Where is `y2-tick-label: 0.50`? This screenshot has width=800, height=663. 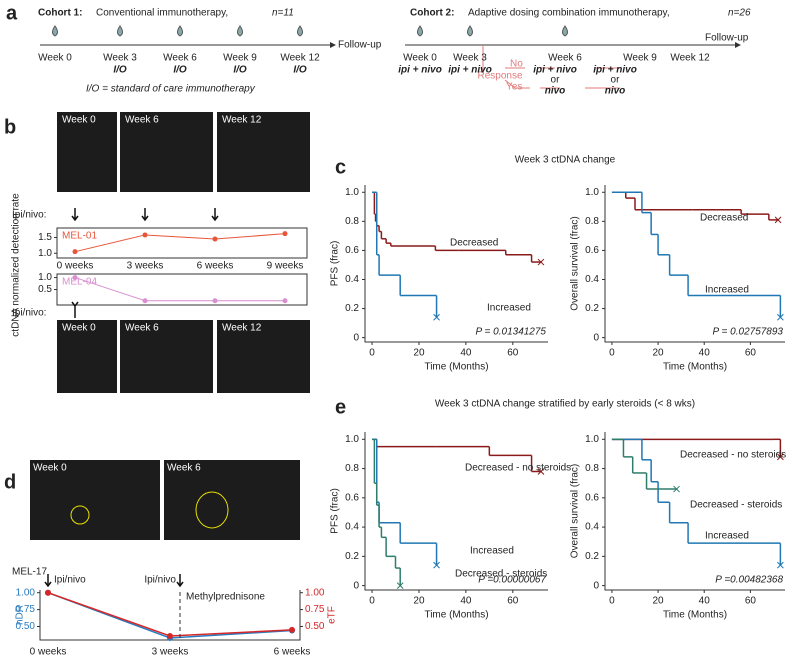
y2-tick-label: 0.50 is located at coordinates (315, 626).